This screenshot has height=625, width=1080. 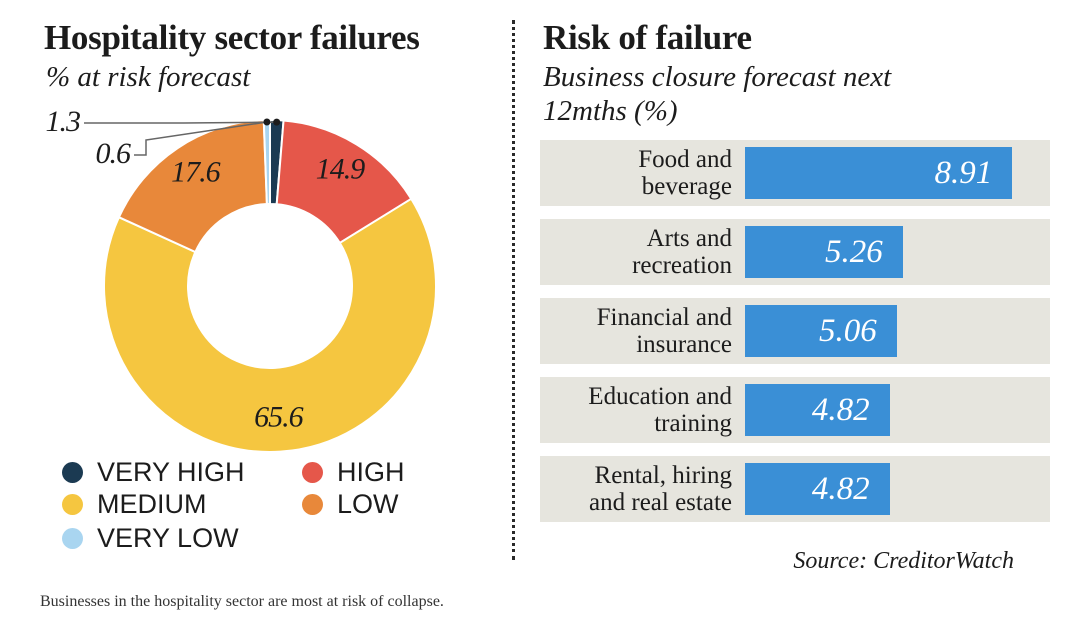 What do you see at coordinates (368, 504) in the screenshot?
I see `legend-label: LOW` at bounding box center [368, 504].